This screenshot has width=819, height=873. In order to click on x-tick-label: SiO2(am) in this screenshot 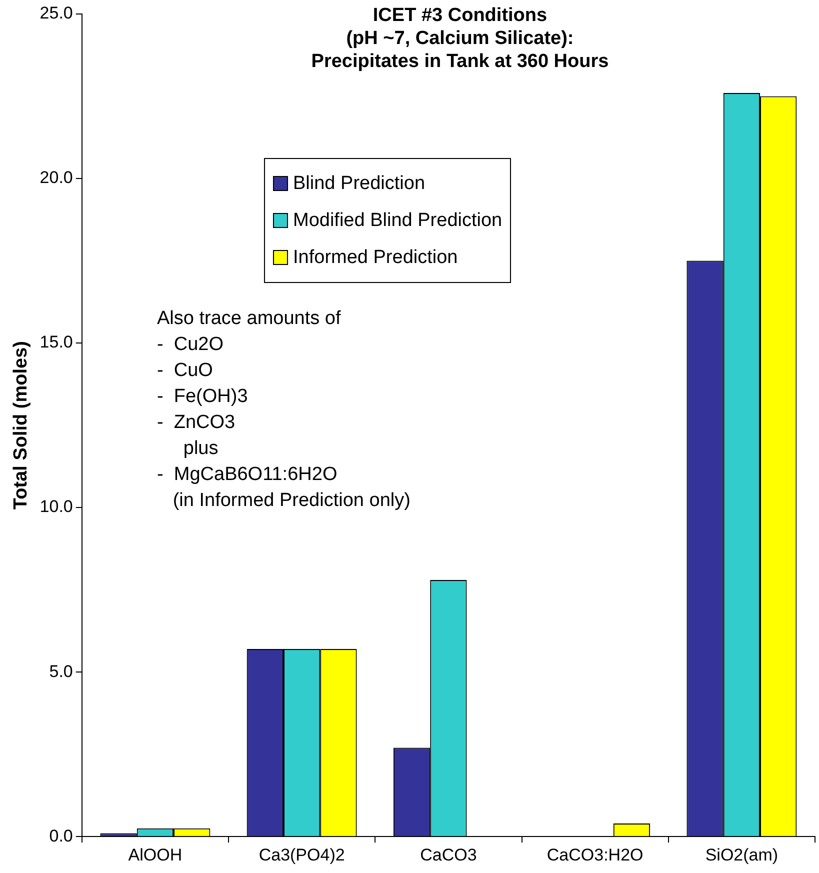, I will do `click(741, 854)`.